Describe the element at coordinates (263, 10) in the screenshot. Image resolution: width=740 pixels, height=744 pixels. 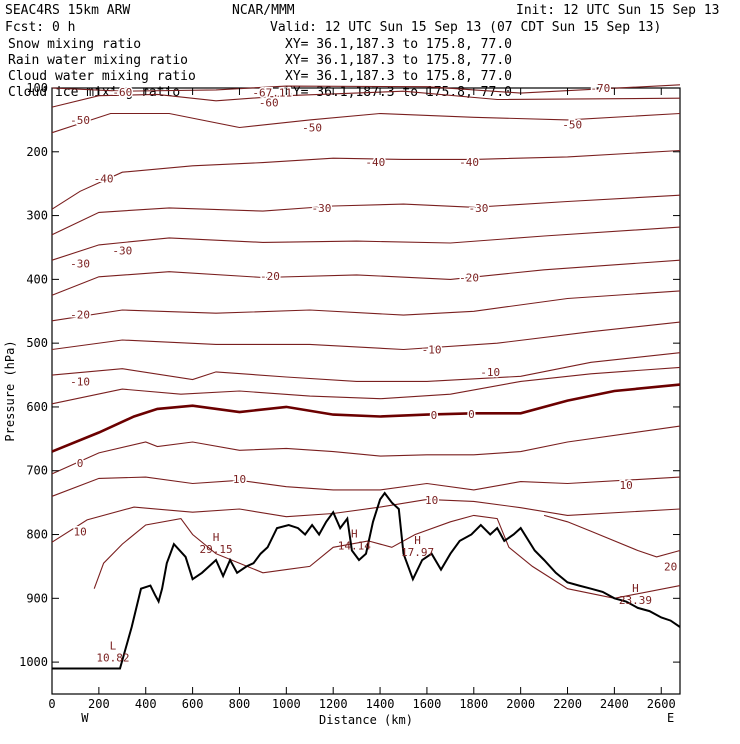
I see `center-label: NCAR/MMM` at that location.